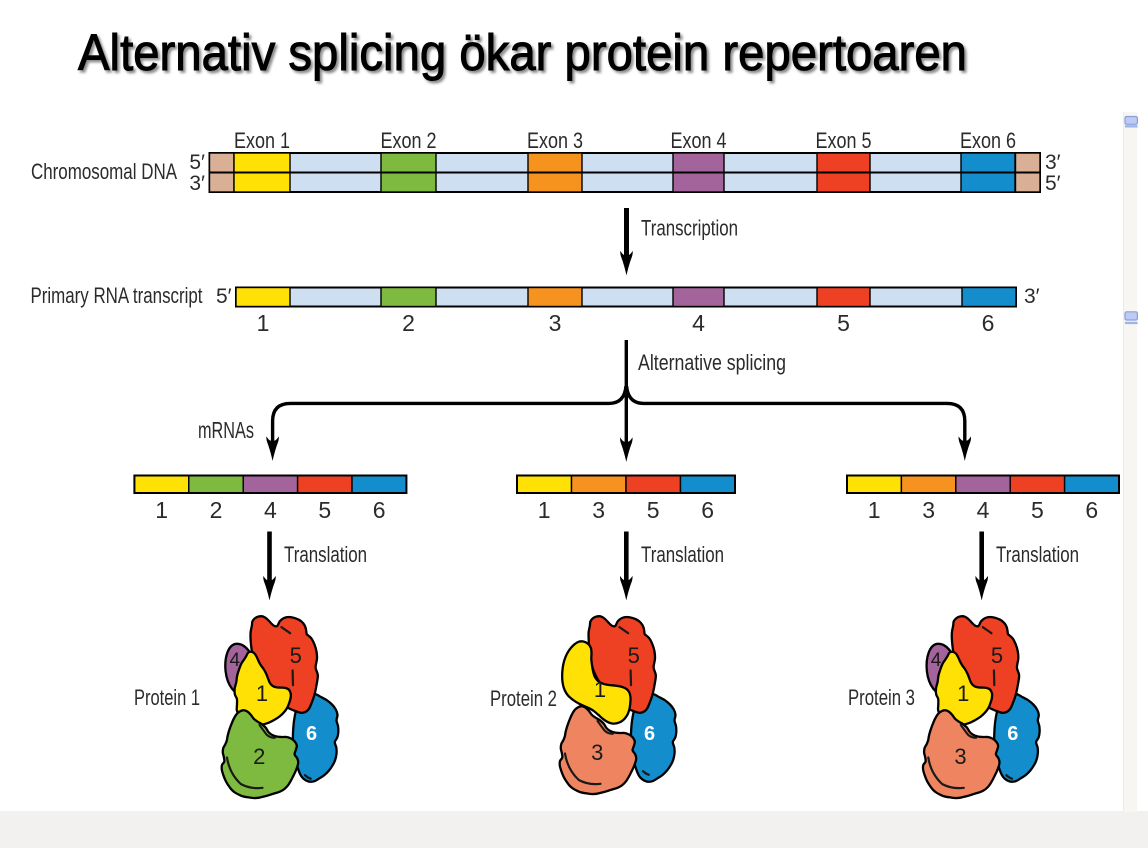 The image size is (1148, 848). What do you see at coordinates (689, 228) in the screenshot?
I see `svg-text: Transcription` at bounding box center [689, 228].